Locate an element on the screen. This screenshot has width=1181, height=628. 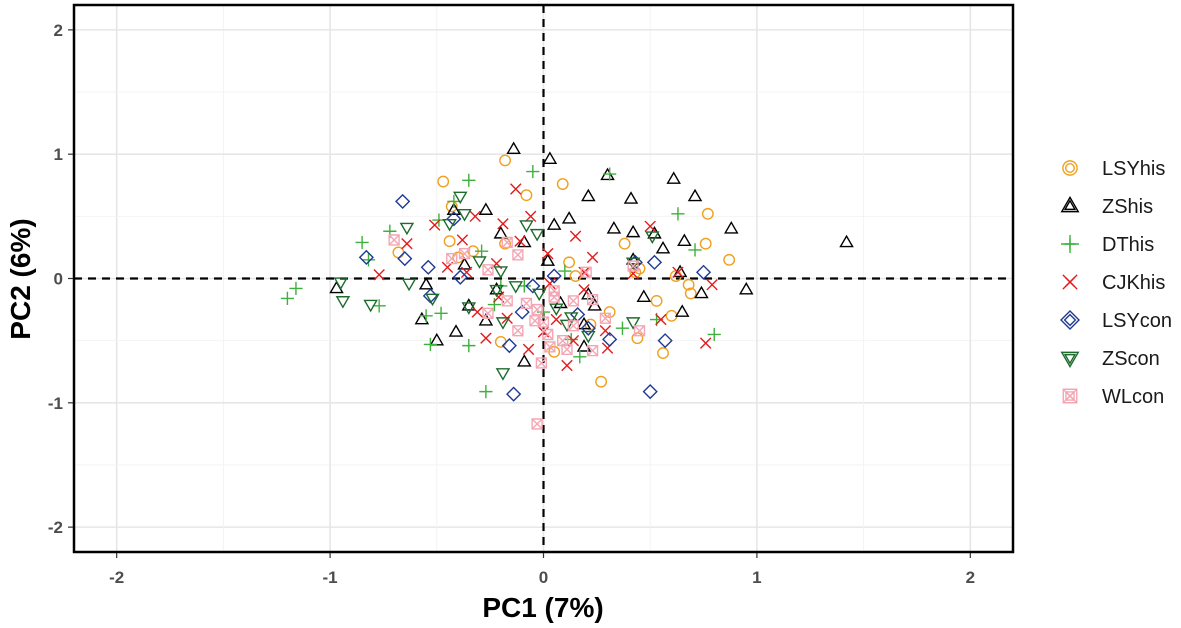
legend-label-wlcon: WLcon is located at coordinates (1133, 397).